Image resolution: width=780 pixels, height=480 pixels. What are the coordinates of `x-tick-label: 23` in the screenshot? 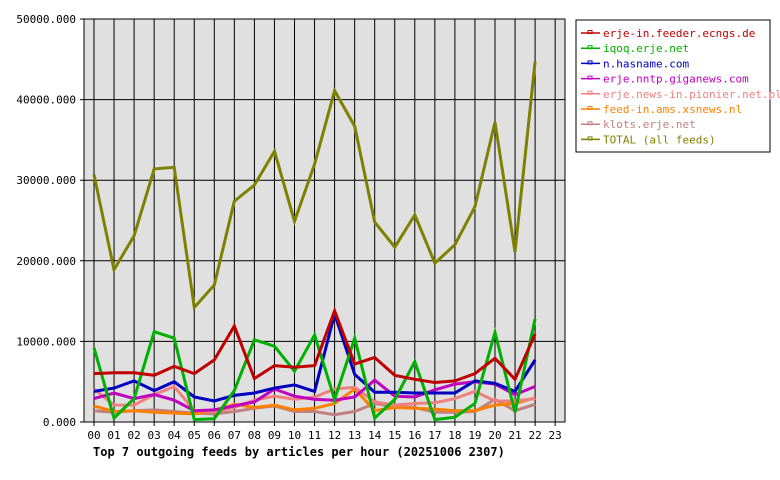 It's located at (555, 435).